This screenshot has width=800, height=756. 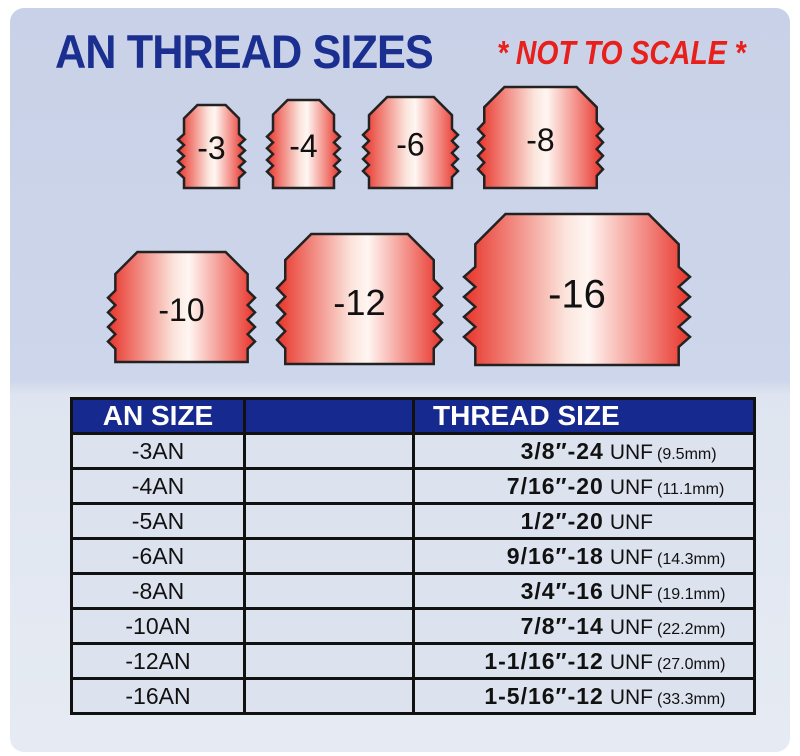 What do you see at coordinates (244, 51) in the screenshot?
I see `page-title: AN THREAD SIZES` at bounding box center [244, 51].